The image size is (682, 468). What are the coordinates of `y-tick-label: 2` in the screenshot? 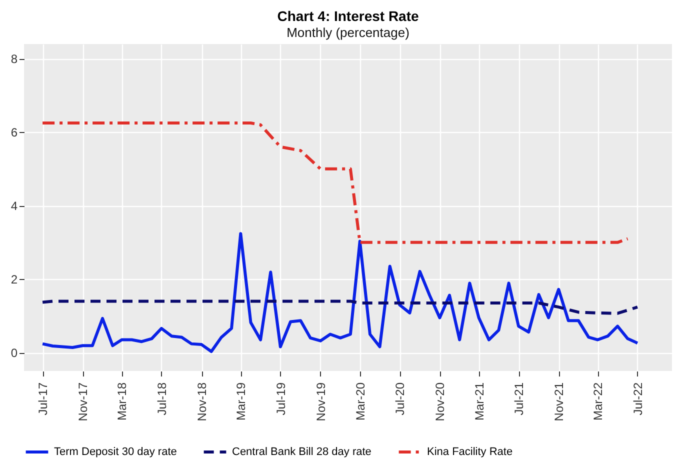 It's located at (14, 279).